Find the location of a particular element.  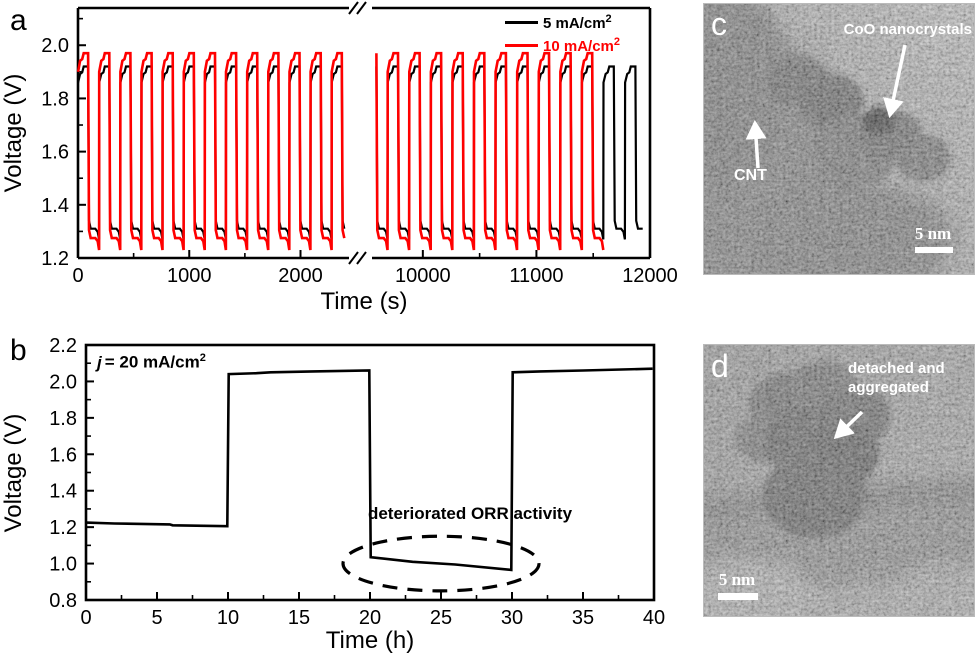

cnt-arrow is located at coordinates (756, 144).